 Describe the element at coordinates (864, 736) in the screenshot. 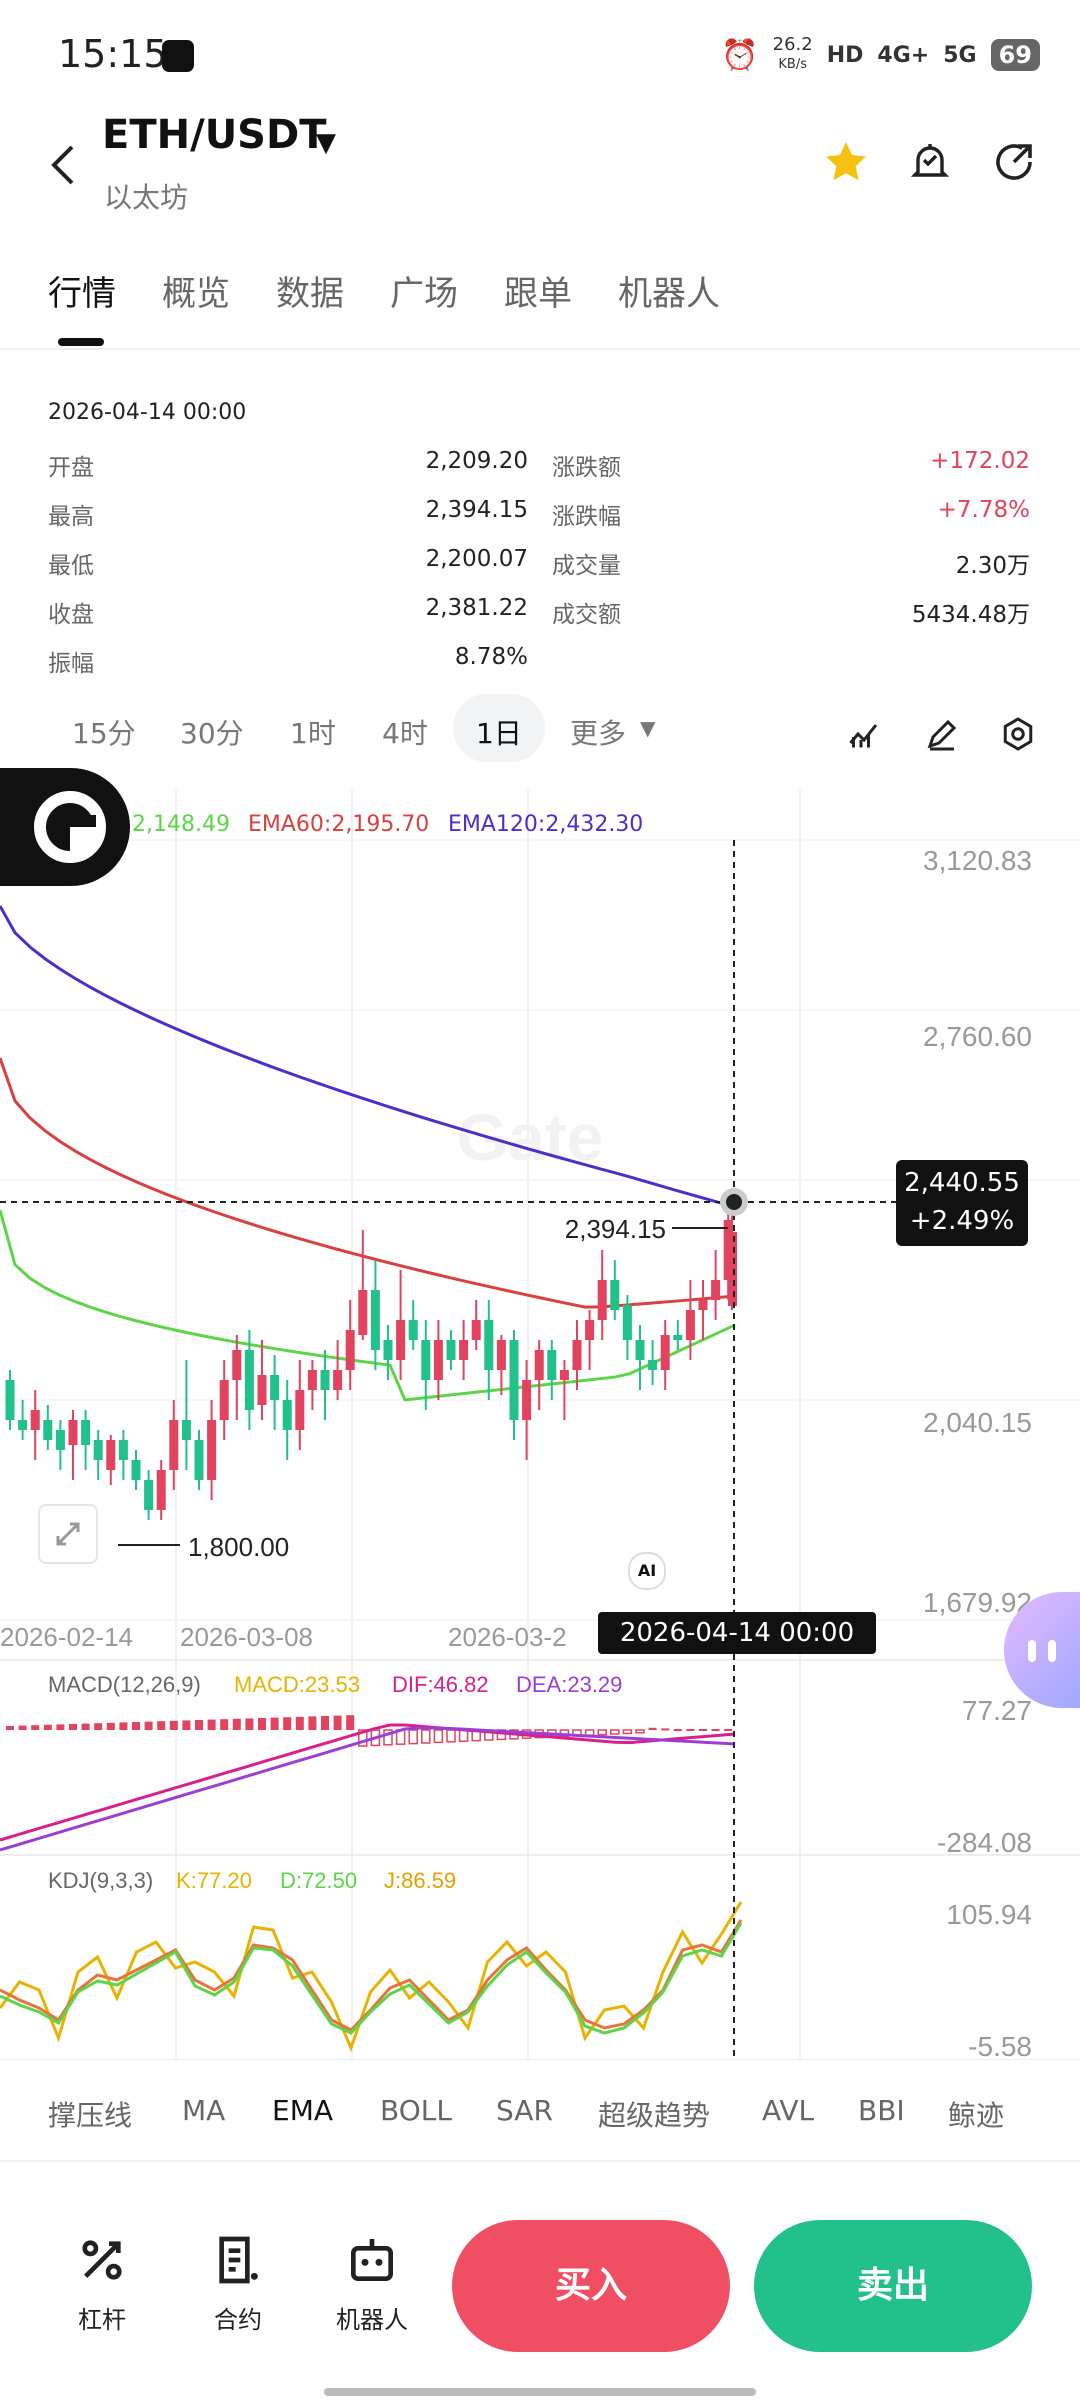

I see `indicator-icon` at that location.